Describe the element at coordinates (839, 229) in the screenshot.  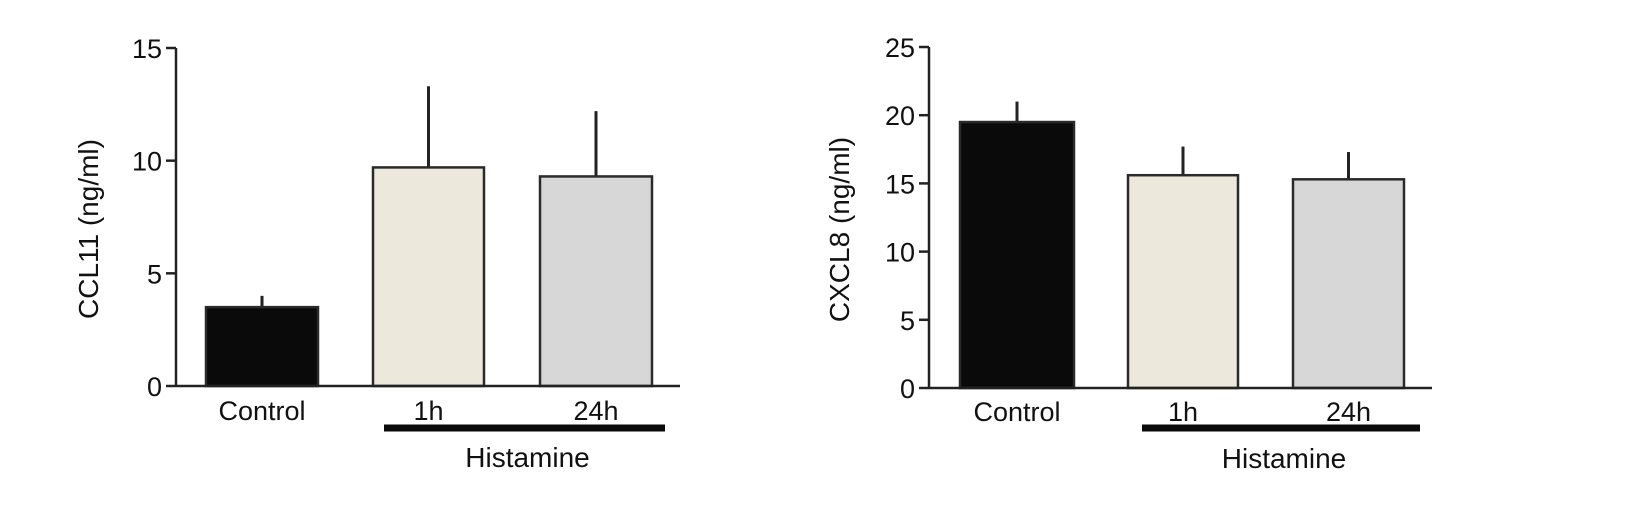
I see `y-axis-label: CXCL8 (ng/ml)` at that location.